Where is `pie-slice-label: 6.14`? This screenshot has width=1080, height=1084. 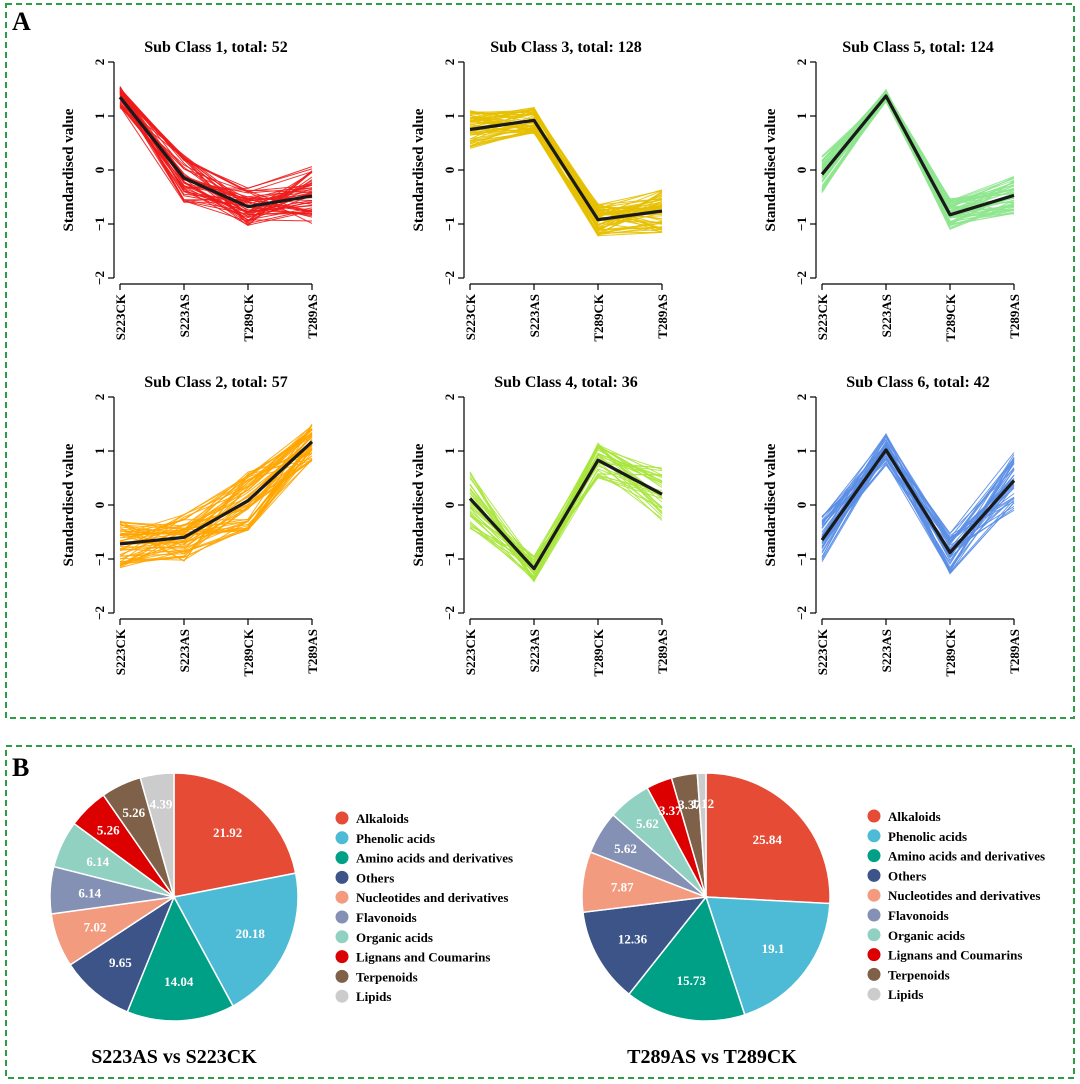 pie-slice-label: 6.14 is located at coordinates (89, 892).